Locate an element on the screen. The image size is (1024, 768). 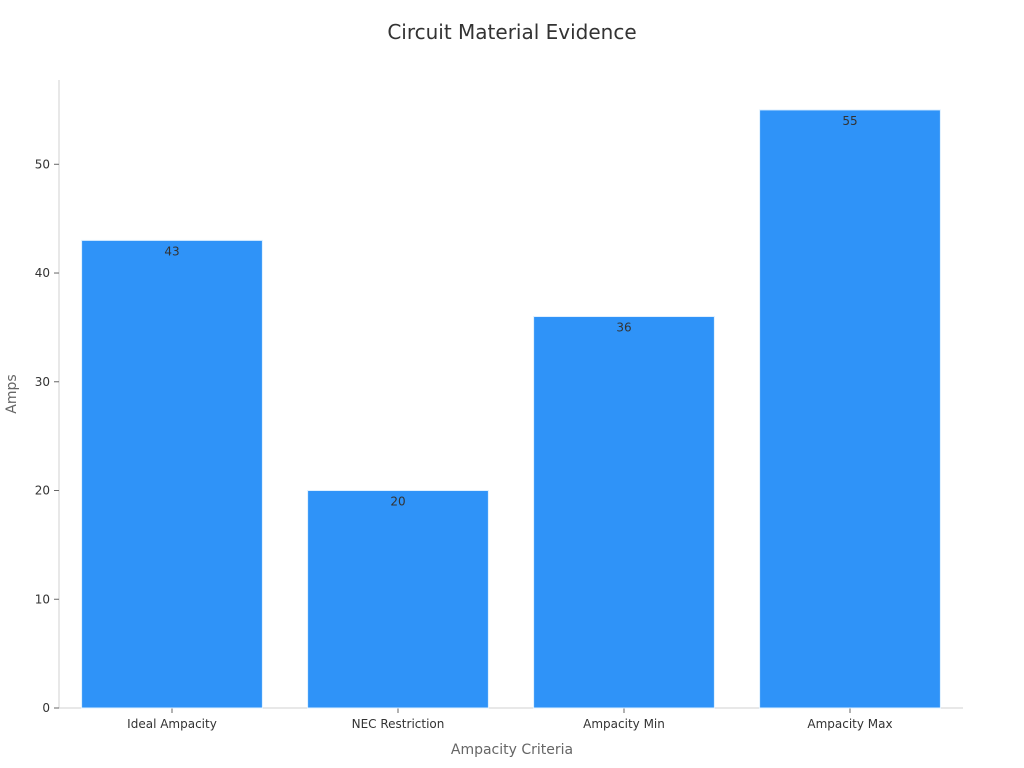
y-tick-label: 30 is located at coordinates (42, 382).